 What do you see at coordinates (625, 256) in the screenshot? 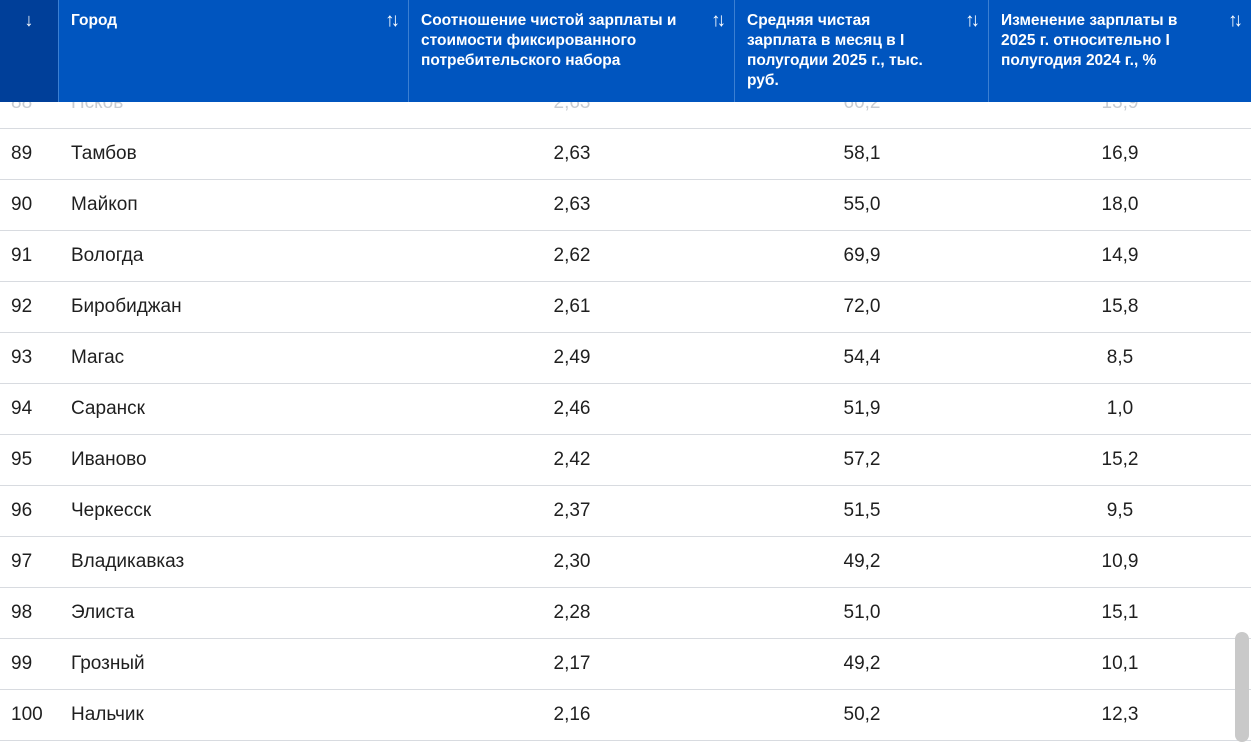
I see `table-row: 91 Вологда 2,62 69,9 14,9` at bounding box center [625, 256].